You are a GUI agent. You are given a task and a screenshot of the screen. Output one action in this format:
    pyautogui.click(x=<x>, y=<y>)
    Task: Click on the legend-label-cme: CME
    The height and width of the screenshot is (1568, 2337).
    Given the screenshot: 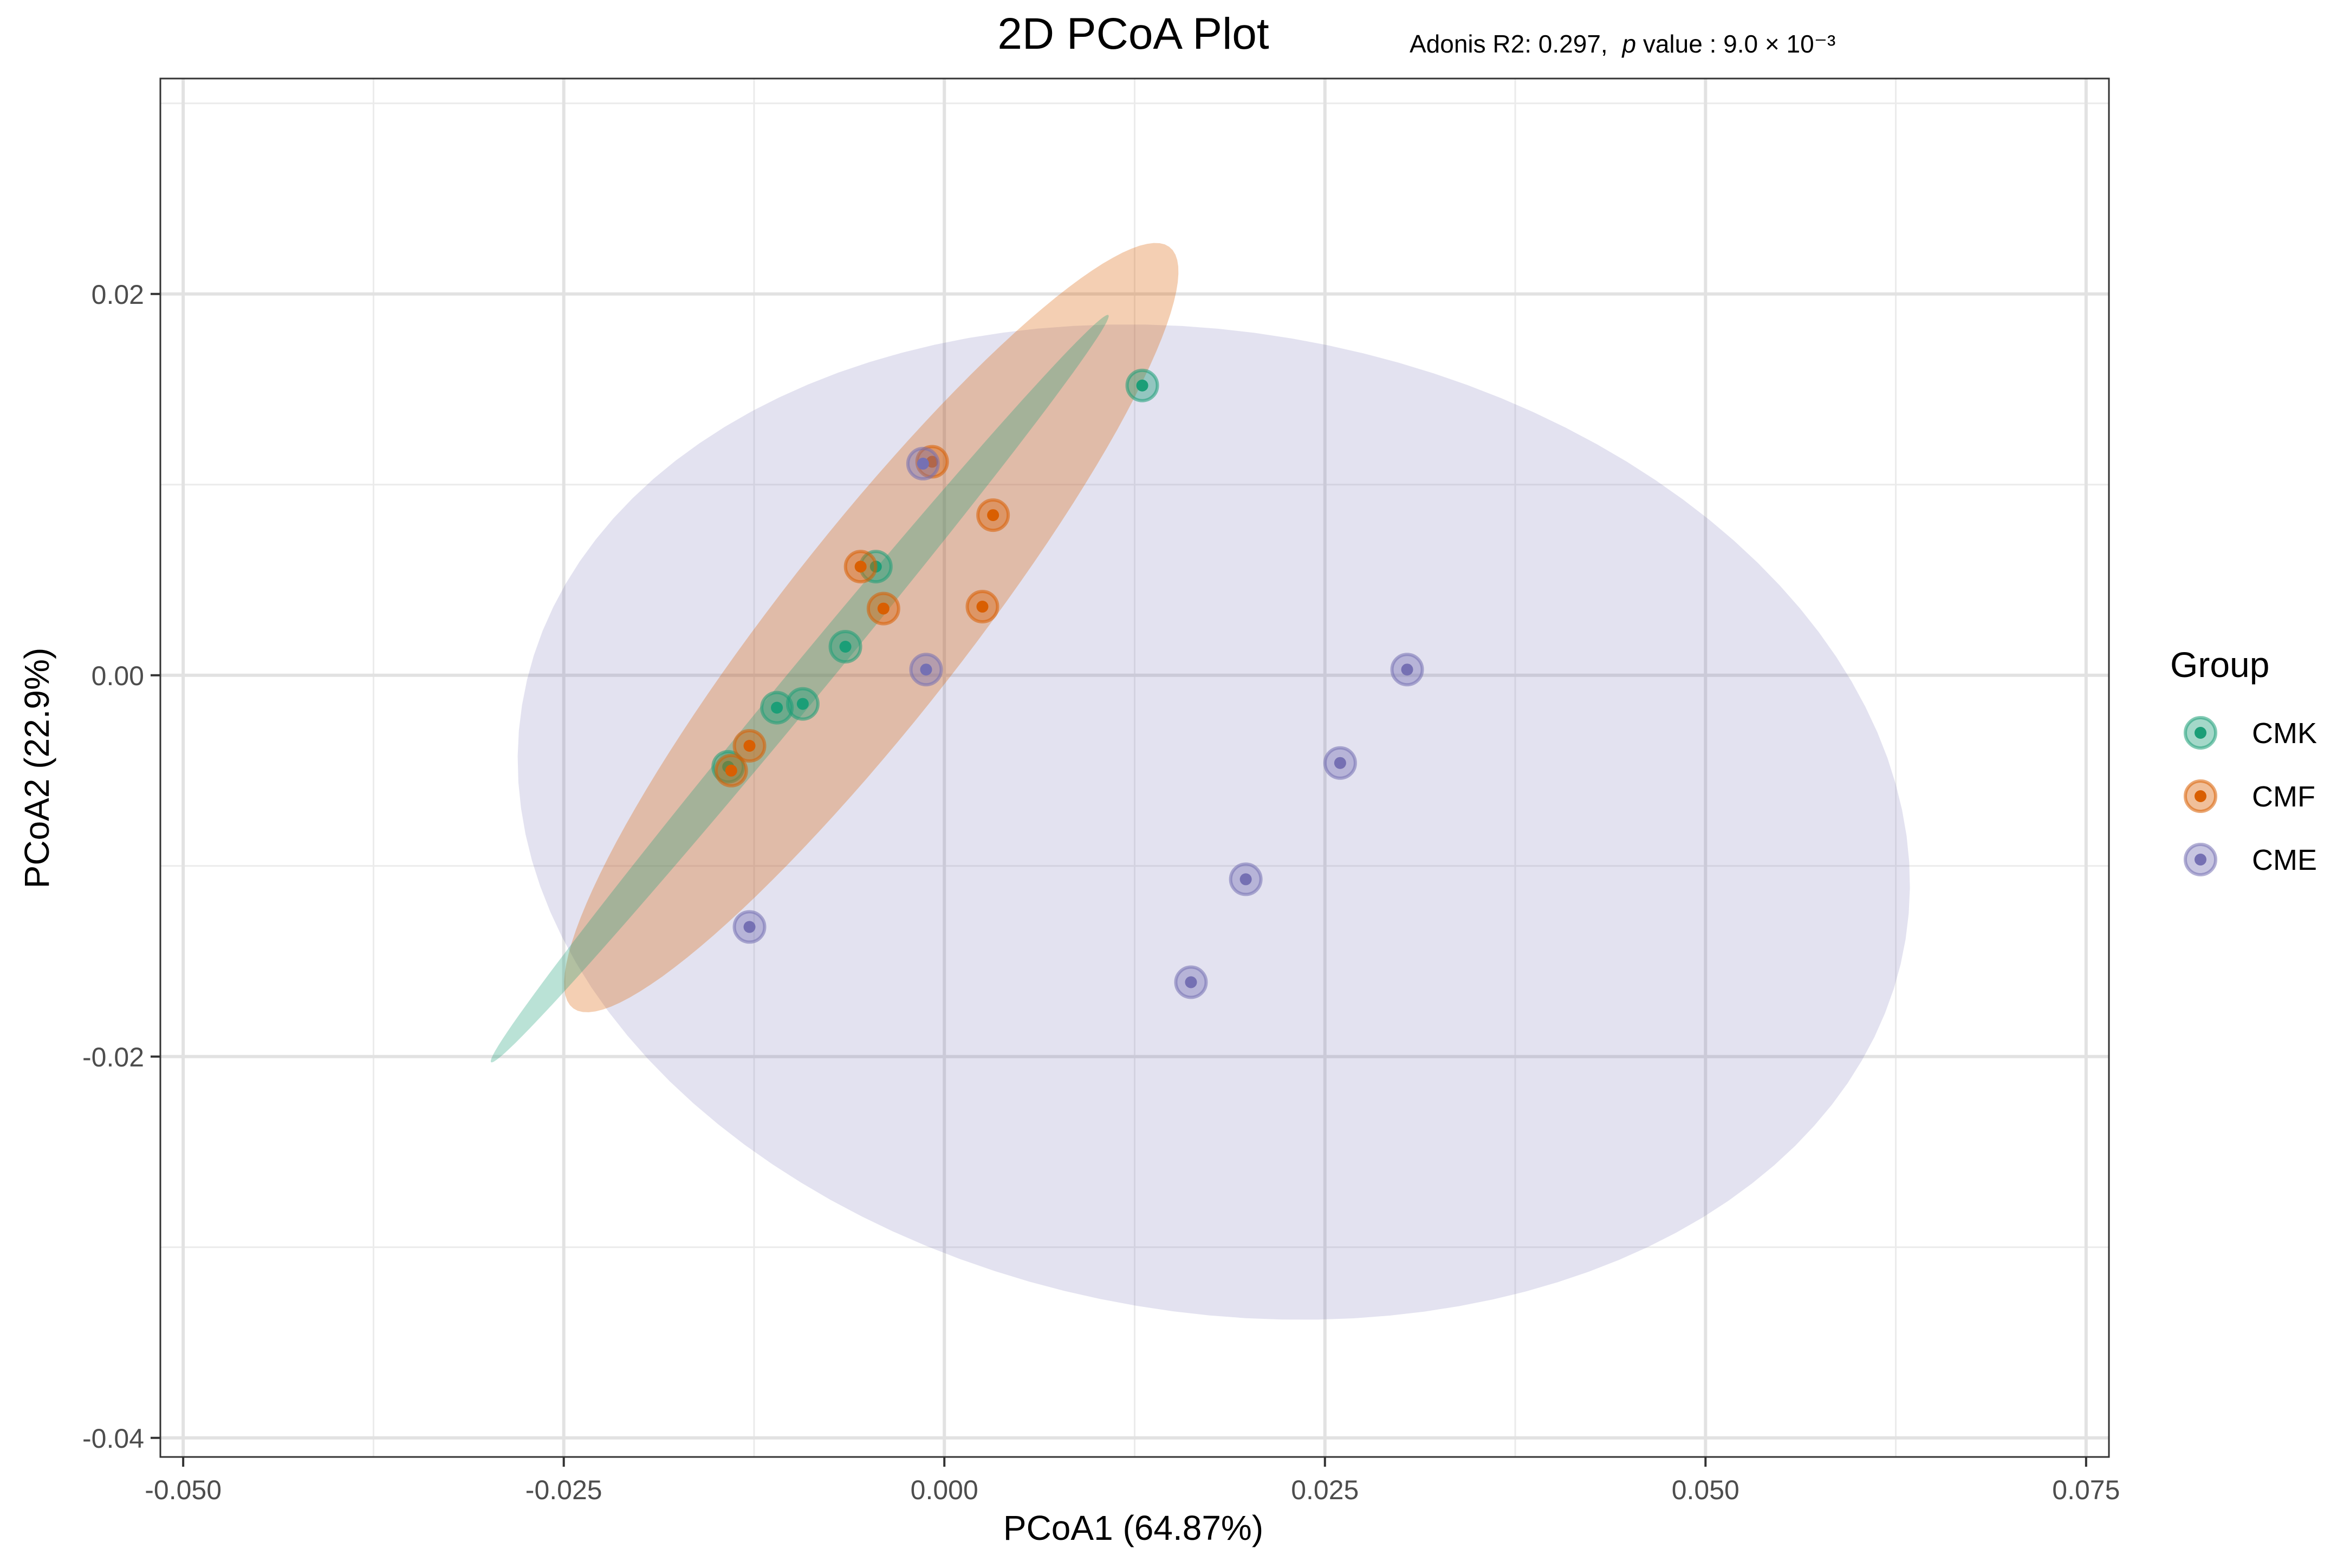 What is the action you would take?
    pyautogui.click(x=2284, y=860)
    